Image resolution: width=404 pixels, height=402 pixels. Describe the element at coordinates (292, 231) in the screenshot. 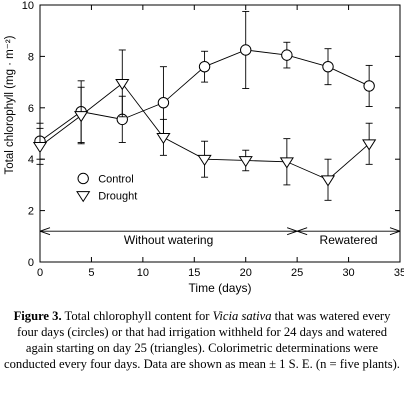

I see `arrowhead-split-left` at that location.